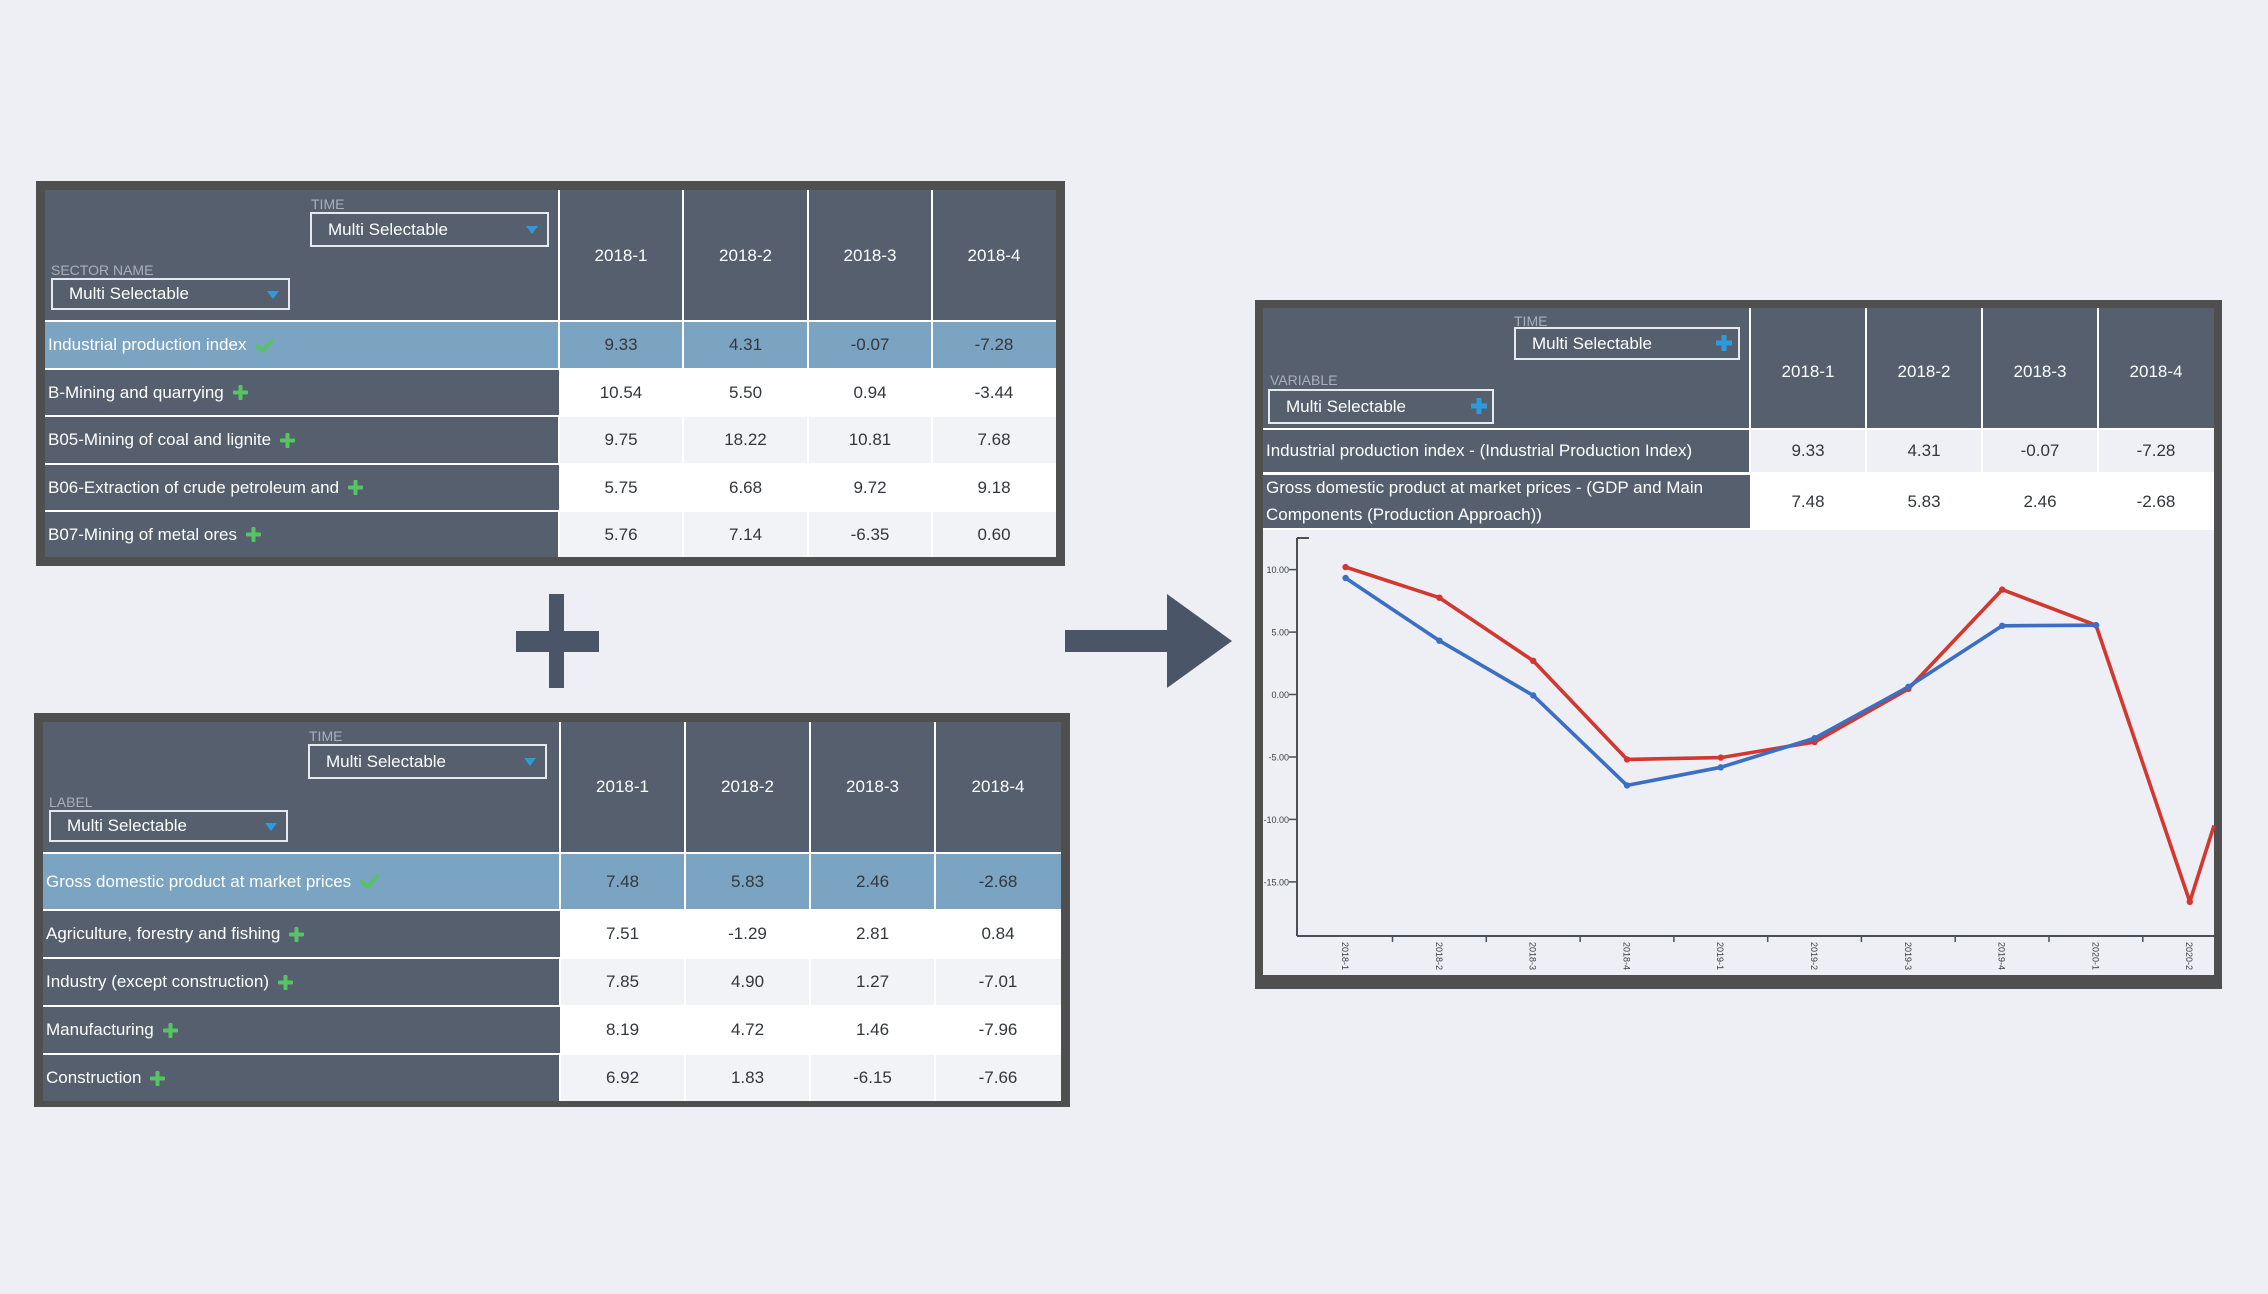  Describe the element at coordinates (1533, 956) in the screenshot. I see `svg-text: 2018-3` at that location.